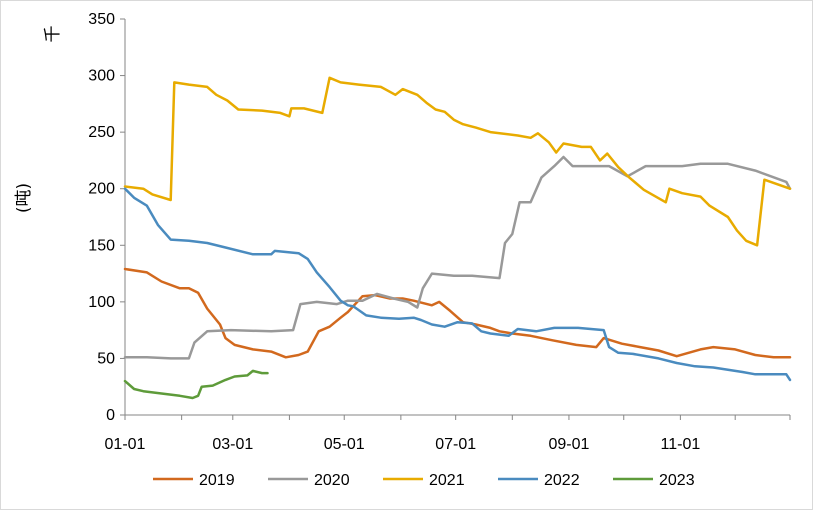 This screenshot has height=511, width=813. I want to click on y-tick-label: 350, so click(101, 19).